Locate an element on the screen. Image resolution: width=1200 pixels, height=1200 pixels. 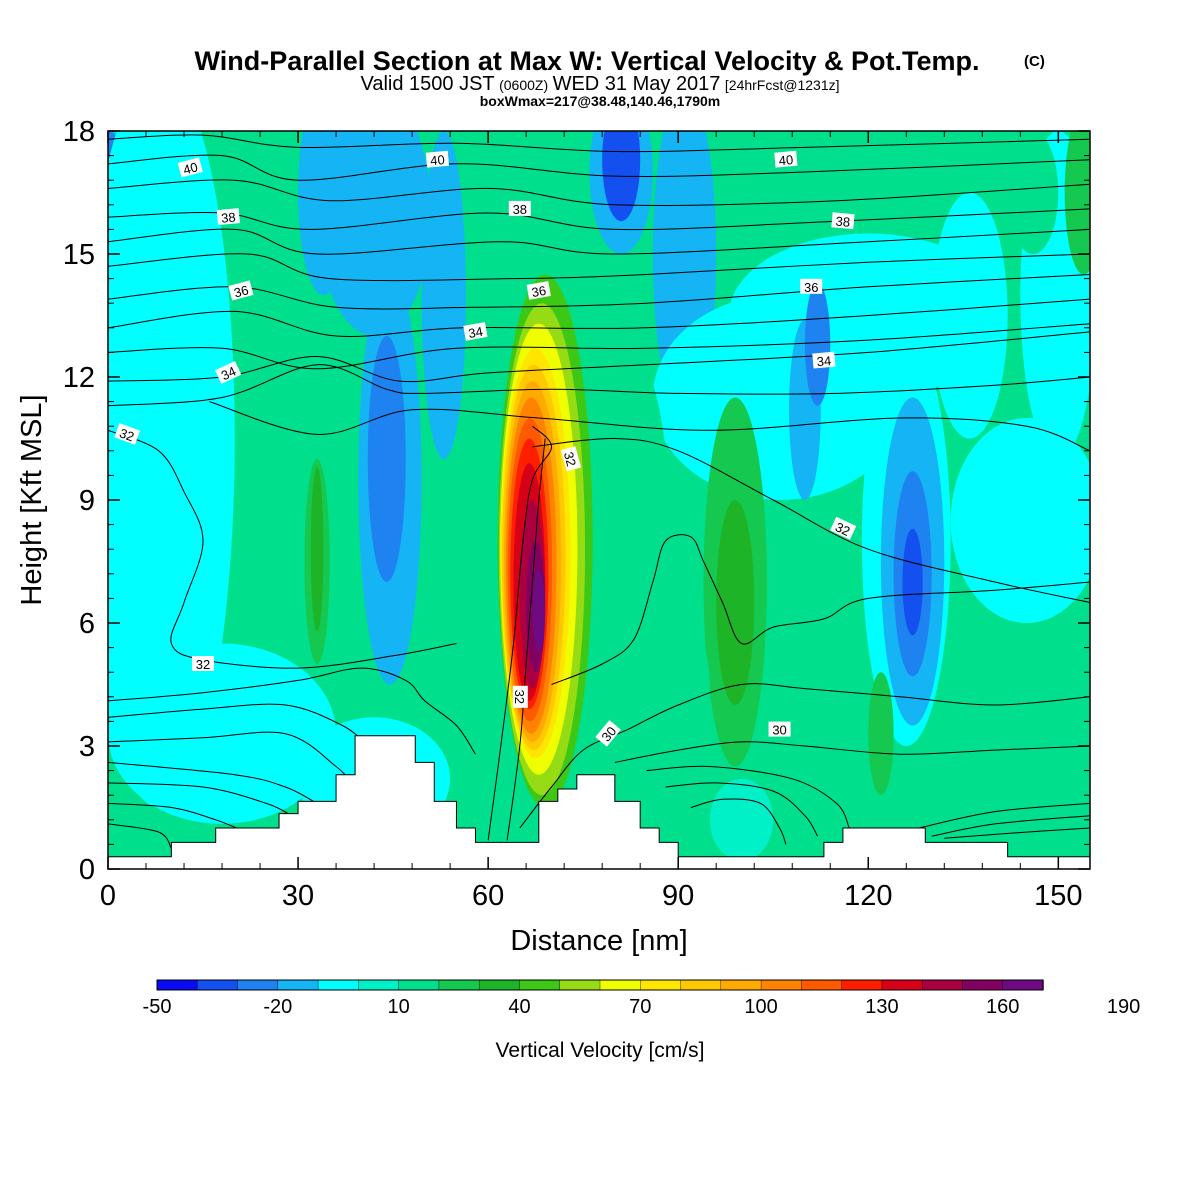
y-axis-label: Height [Kft MSL] is located at coordinates (32, 499).